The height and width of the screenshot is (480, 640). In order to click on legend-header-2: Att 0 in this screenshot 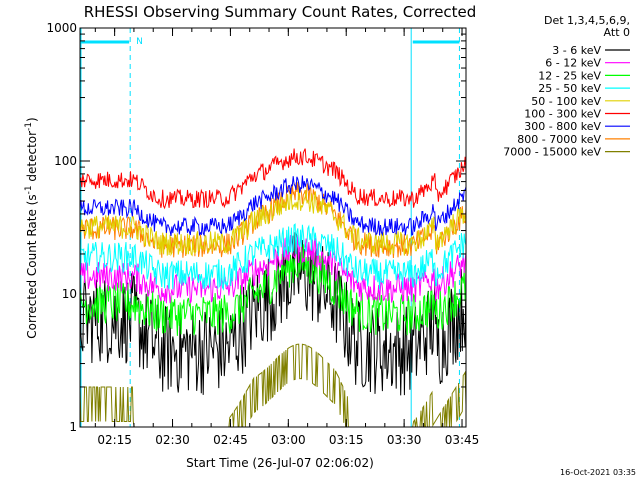, I will do `click(617, 32)`.